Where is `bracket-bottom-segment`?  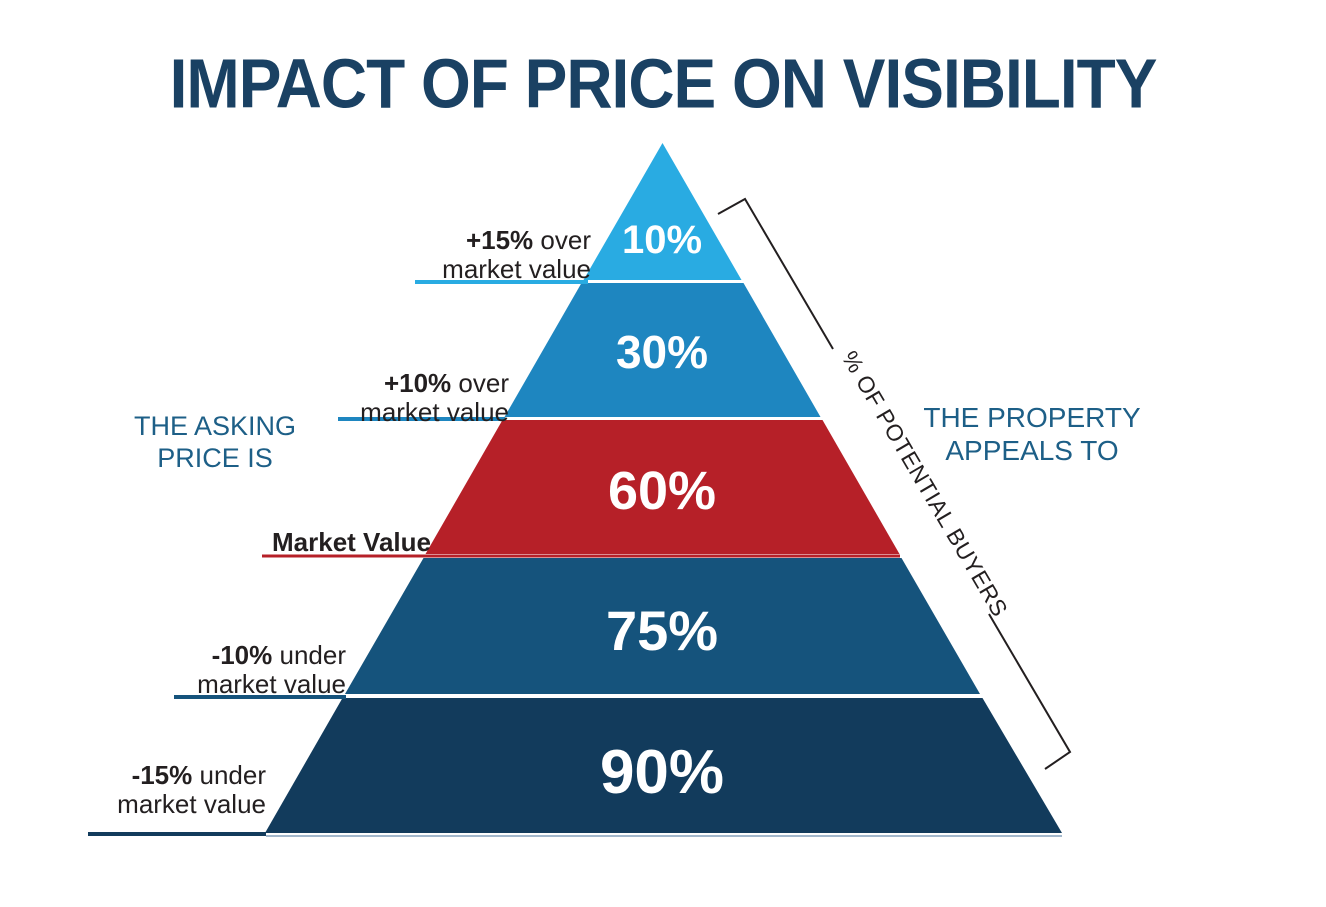 bracket-bottom-segment is located at coordinates (1030, 691).